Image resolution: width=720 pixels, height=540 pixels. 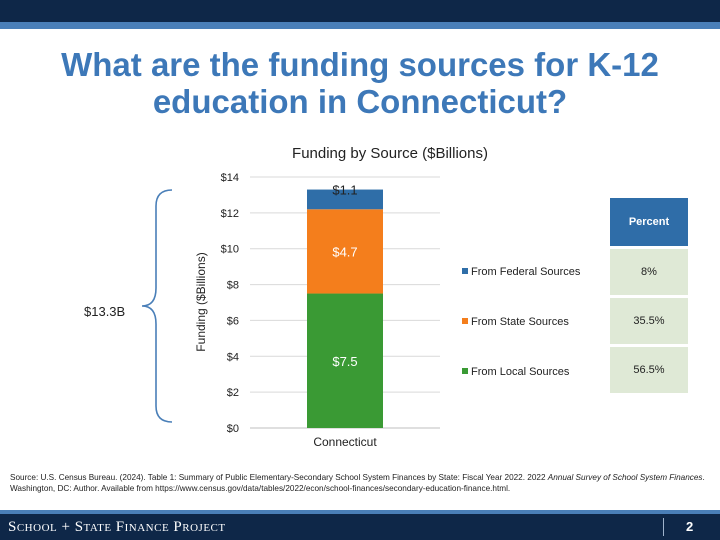 I want to click on page-number: 2, so click(x=690, y=526).